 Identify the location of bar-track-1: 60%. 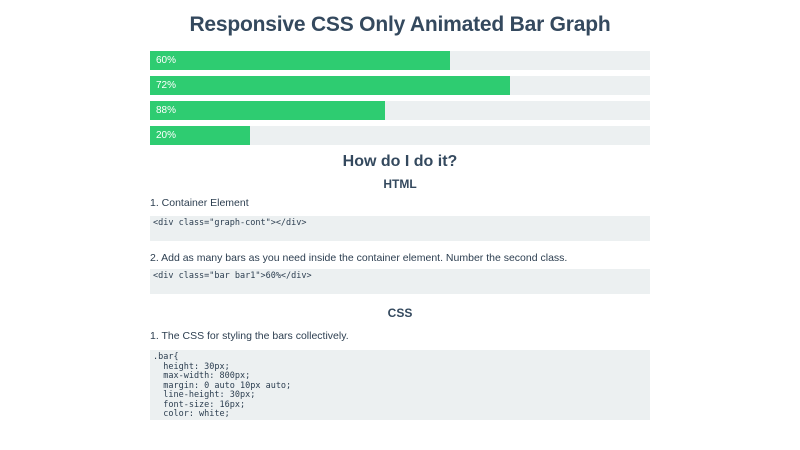
(400, 60).